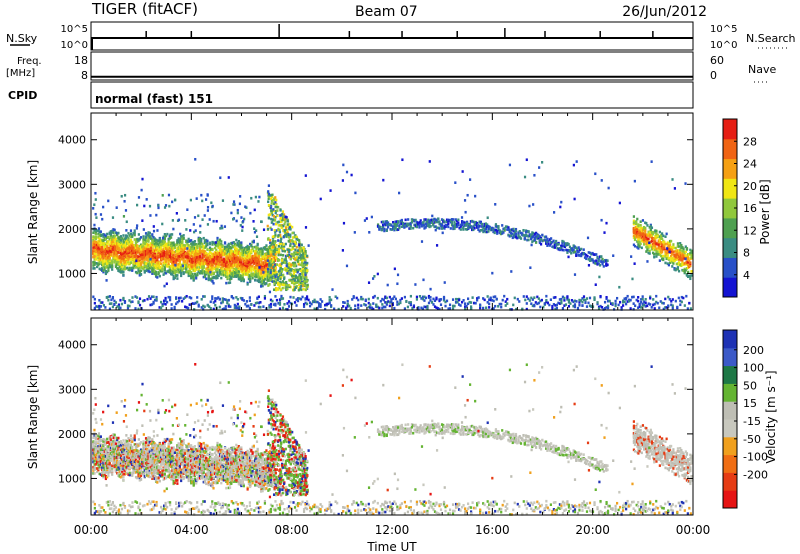 This screenshot has width=800, height=554. What do you see at coordinates (22, 38) in the screenshot?
I see `nsky-label: N.Sky` at bounding box center [22, 38].